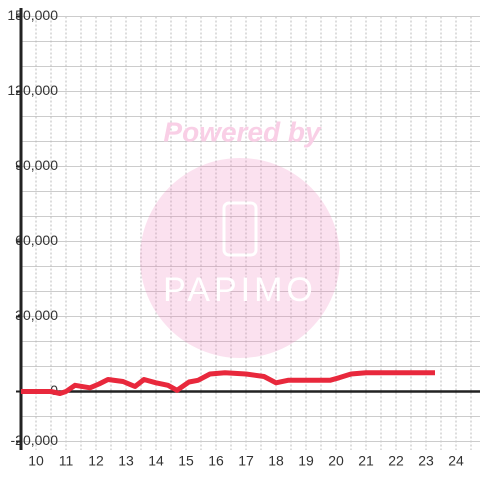 The width and height of the screenshot is (480, 480). Describe the element at coordinates (366, 461) in the screenshot. I see `x-tick-label: 21` at that location.